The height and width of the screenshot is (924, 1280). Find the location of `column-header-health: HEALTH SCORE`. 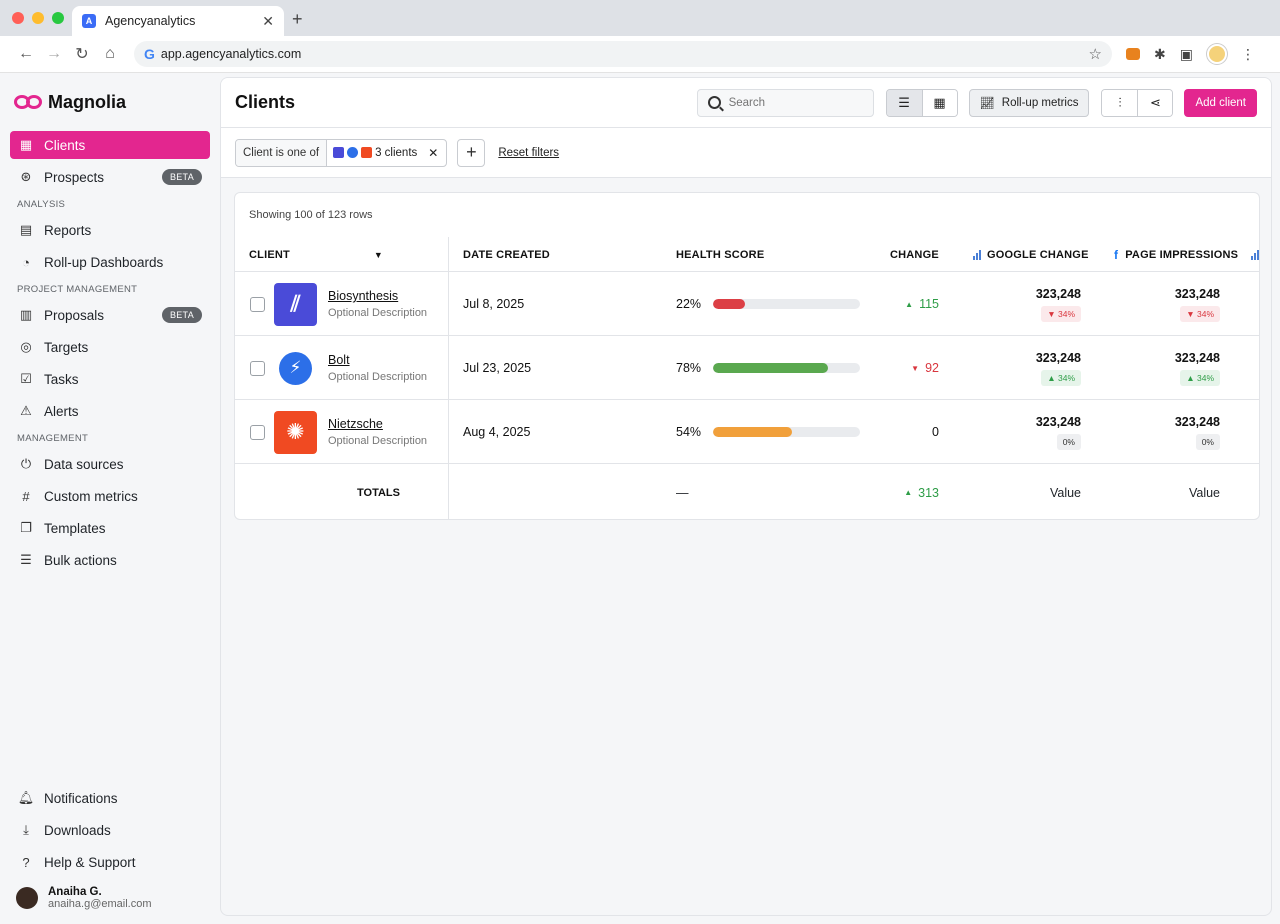

column-header-health: HEALTH SCORE is located at coordinates (720, 254).